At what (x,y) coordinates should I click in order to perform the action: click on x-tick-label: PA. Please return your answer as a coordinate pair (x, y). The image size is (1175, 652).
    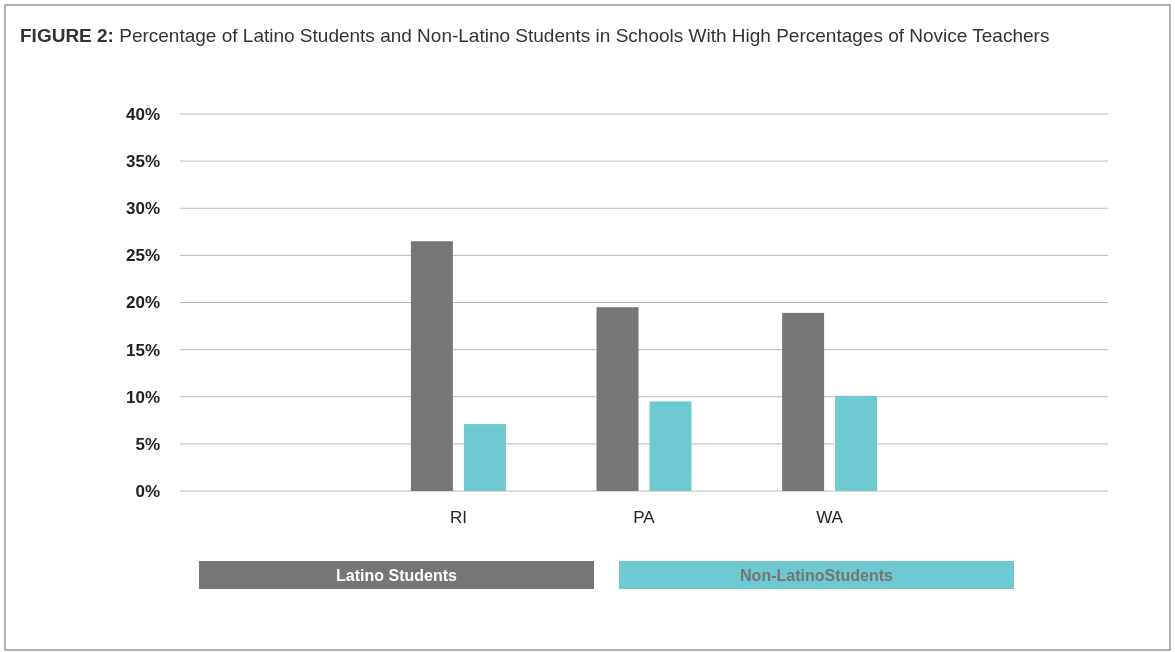
    Looking at the image, I should click on (644, 517).